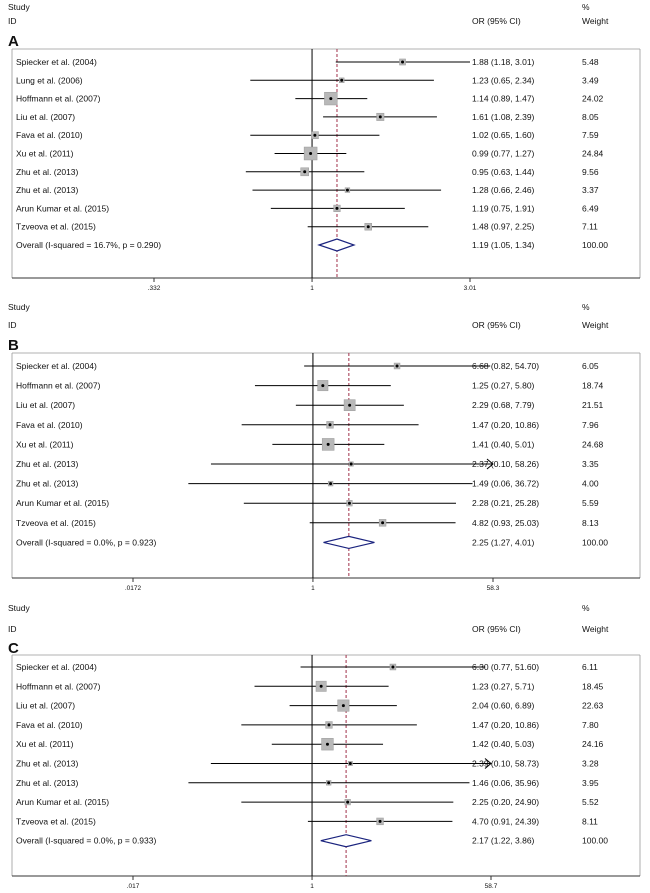  Describe the element at coordinates (590, 523) in the screenshot. I see `study-weight-value: 8.13` at that location.